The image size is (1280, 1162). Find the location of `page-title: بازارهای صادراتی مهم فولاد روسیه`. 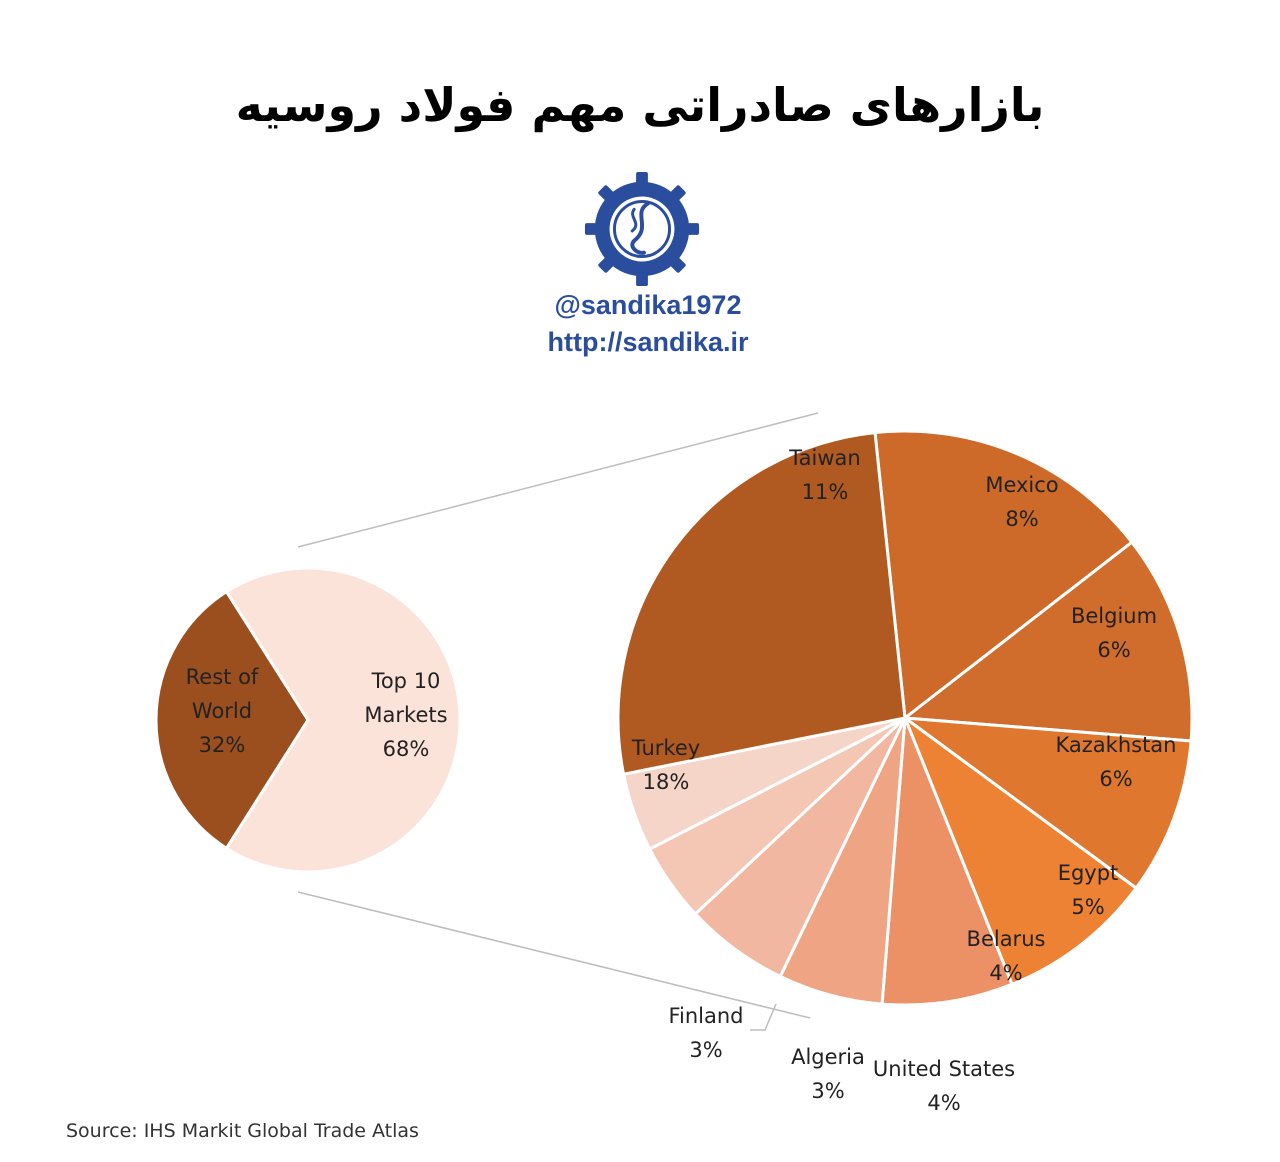

page-title: بازارهای صادراتی مهم فولاد روسیه is located at coordinates (640, 105).